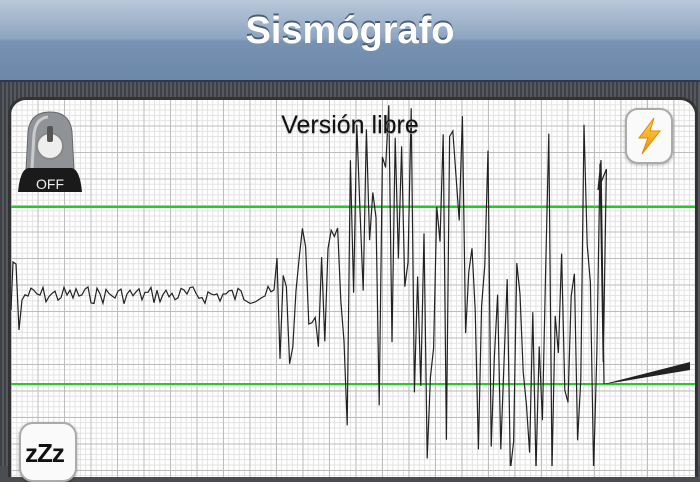  I want to click on alarm-toggle-button: OFF, so click(50, 153).